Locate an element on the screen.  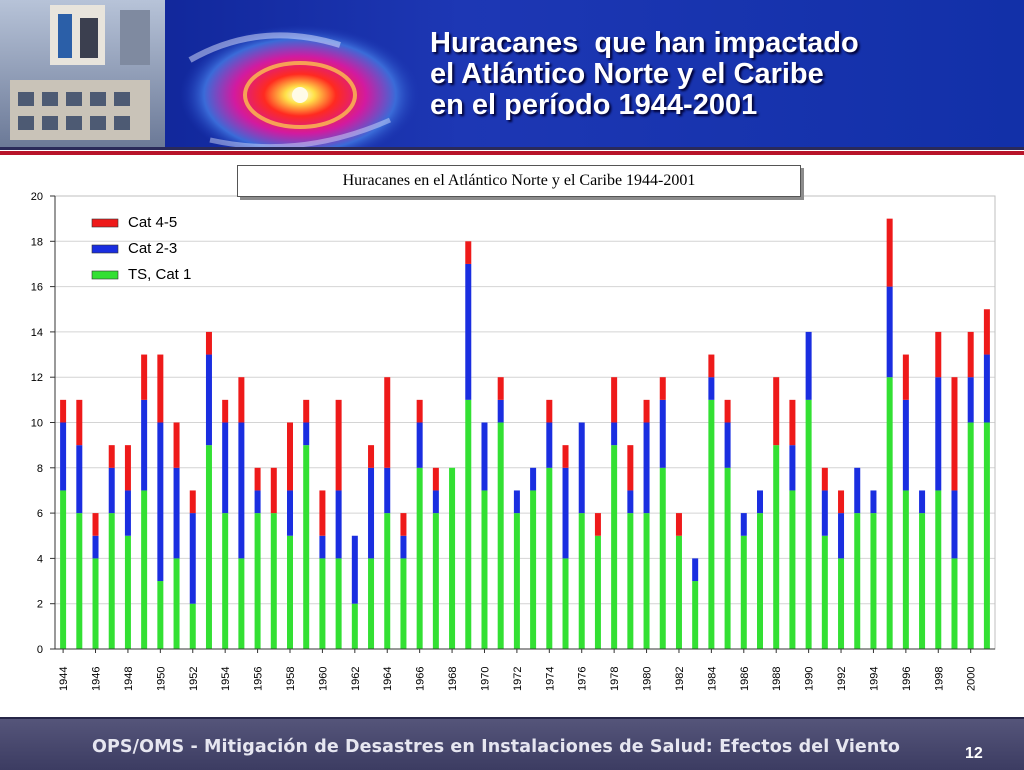
legend-label: TS, Cat 1 is located at coordinates (159, 274).